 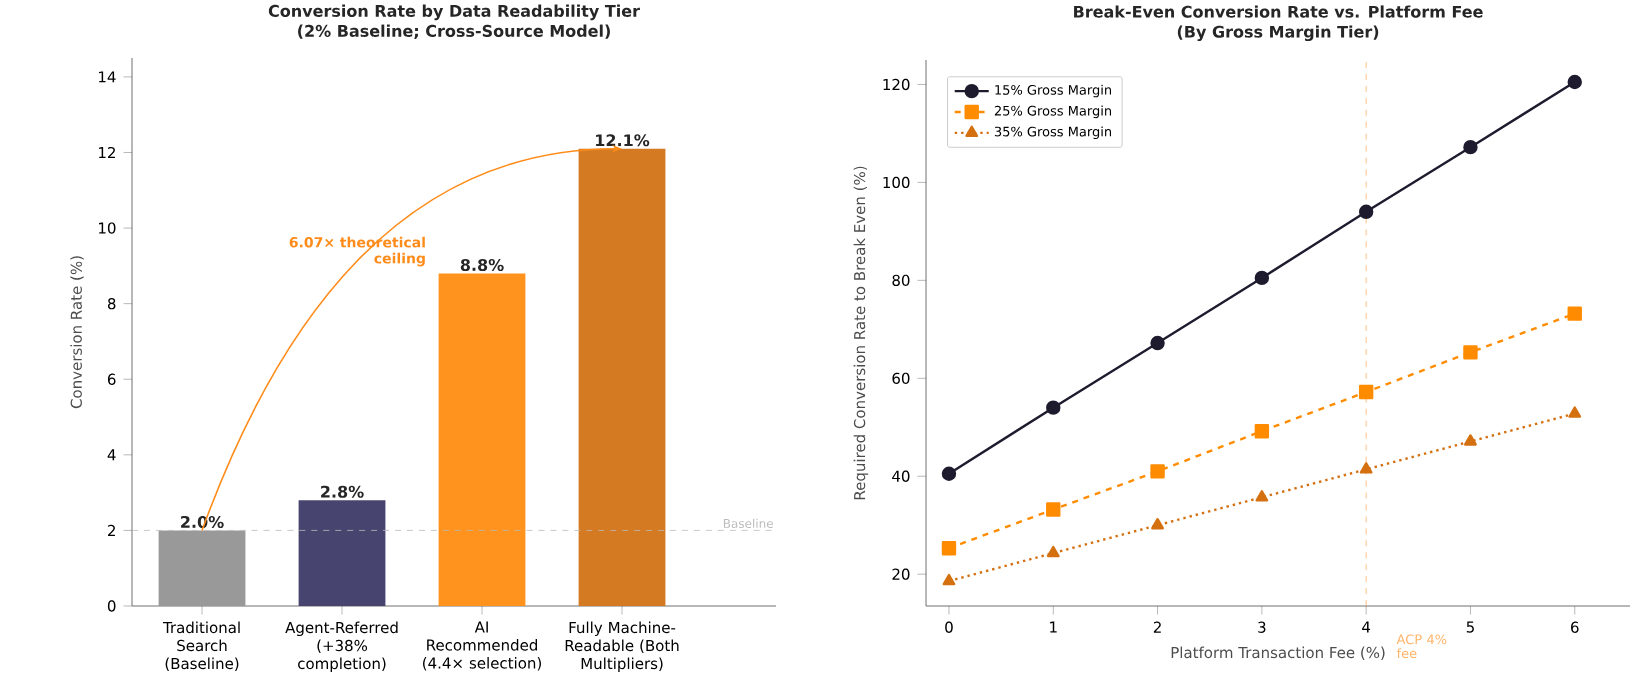 What do you see at coordinates (623, 140) in the screenshot?
I see `data-label: 12.1%` at bounding box center [623, 140].